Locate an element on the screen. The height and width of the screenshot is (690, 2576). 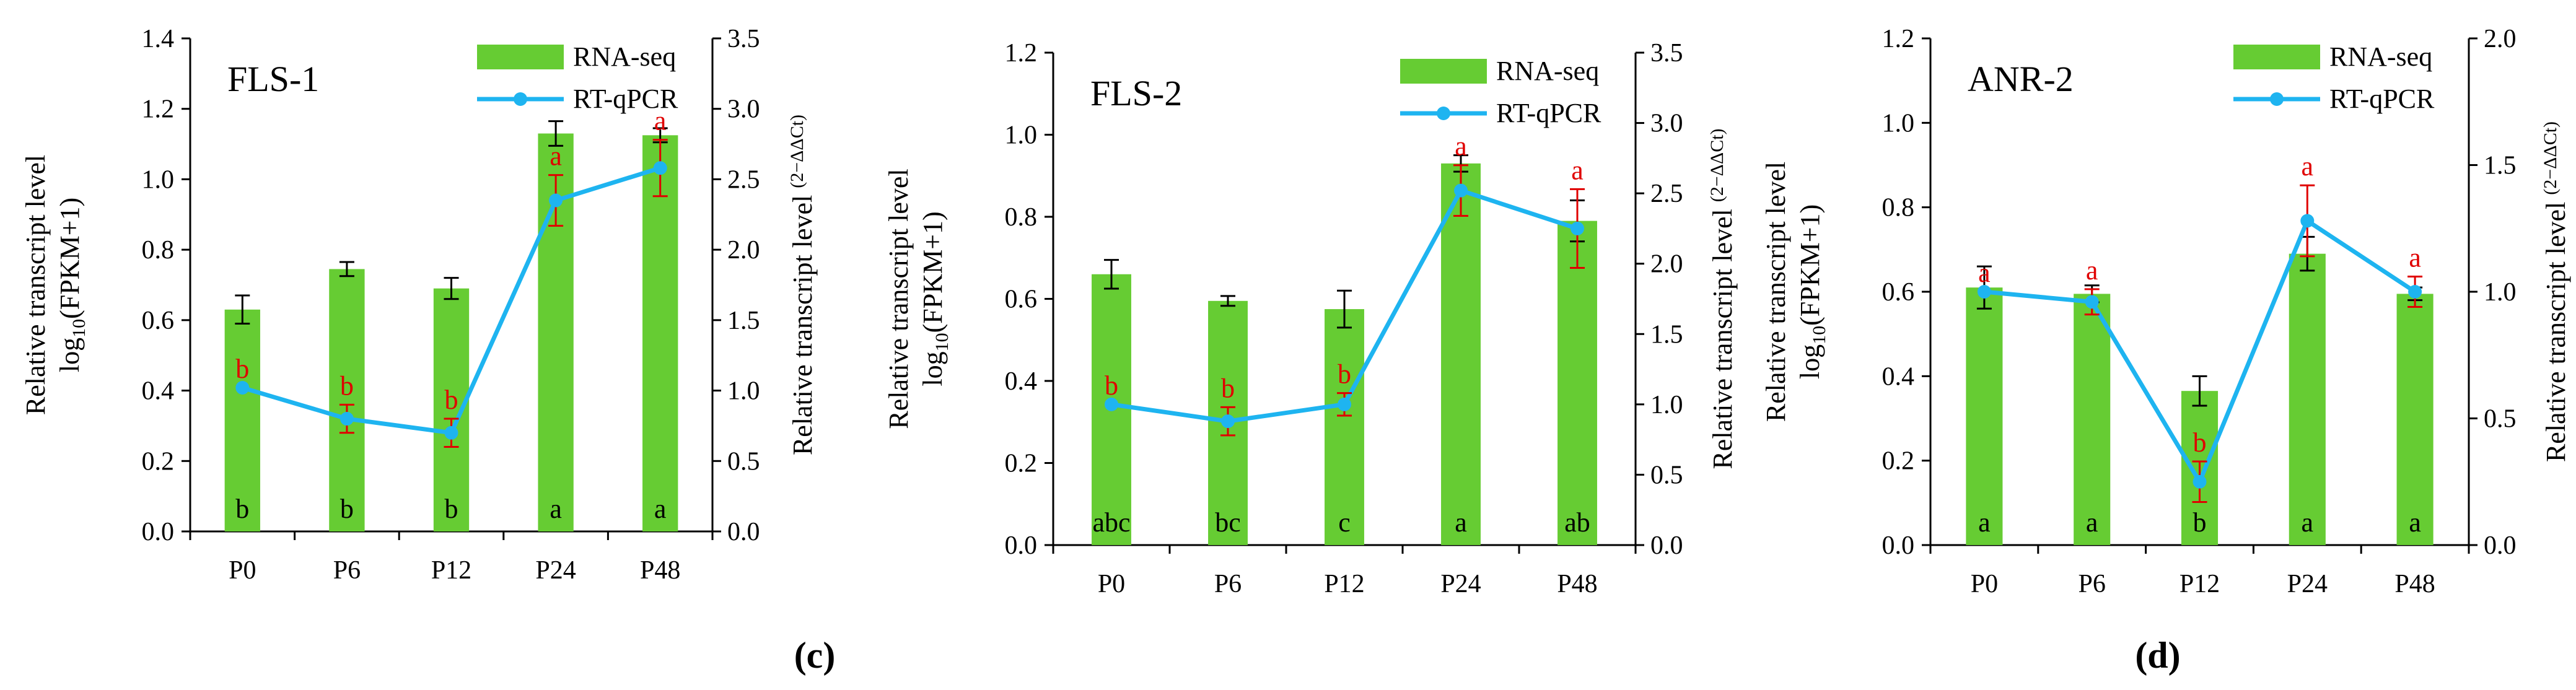
y-tick-label: 0.6 is located at coordinates (1898, 292).